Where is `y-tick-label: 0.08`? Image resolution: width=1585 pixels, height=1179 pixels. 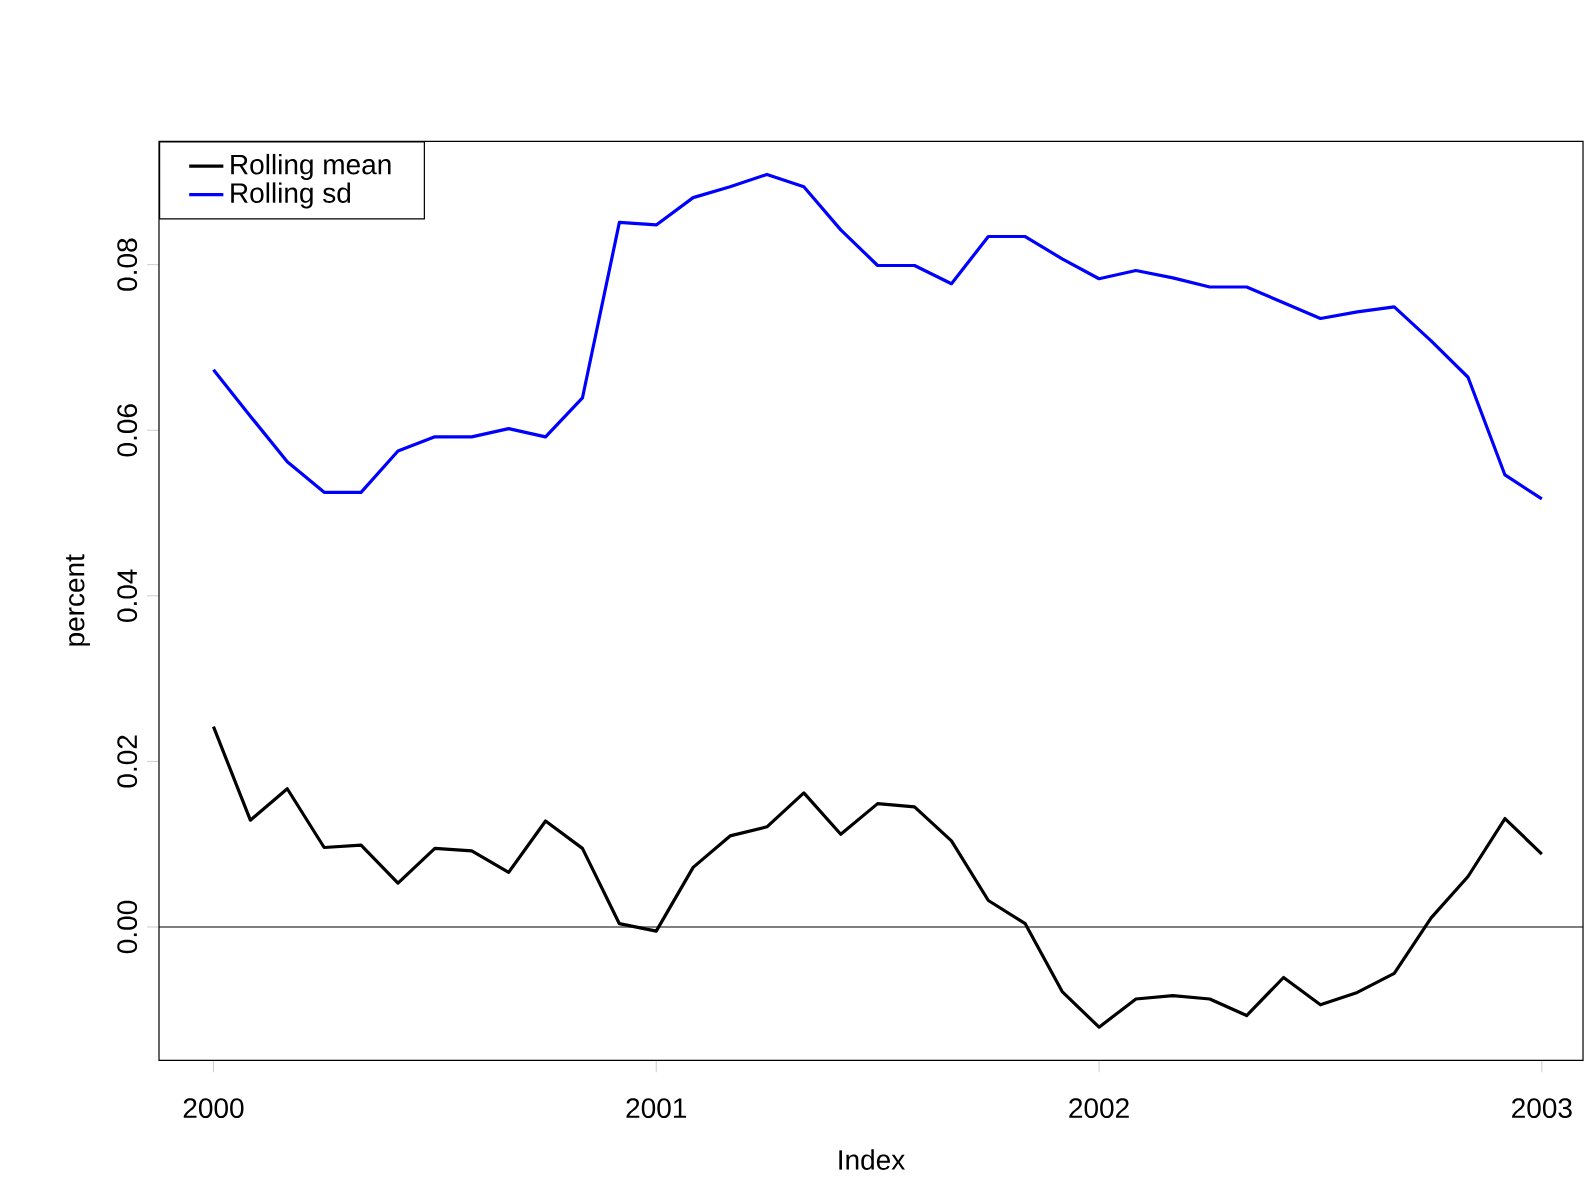 y-tick-label: 0.08 is located at coordinates (127, 264).